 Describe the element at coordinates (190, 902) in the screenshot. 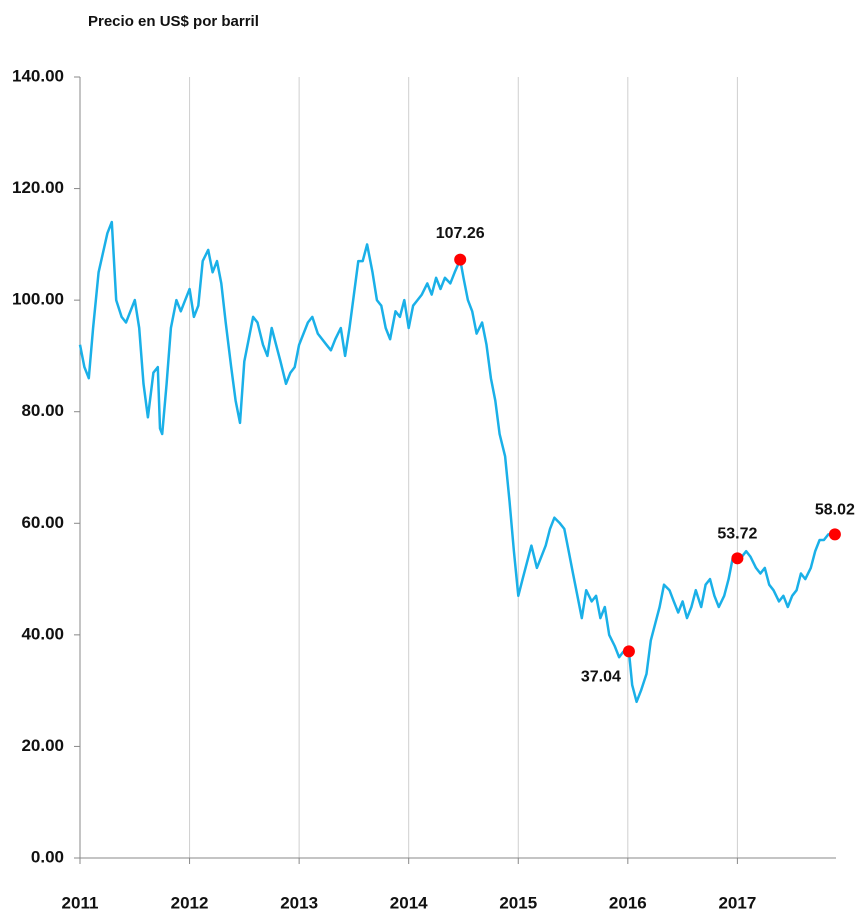

I see `x-tick-label: 2012` at that location.